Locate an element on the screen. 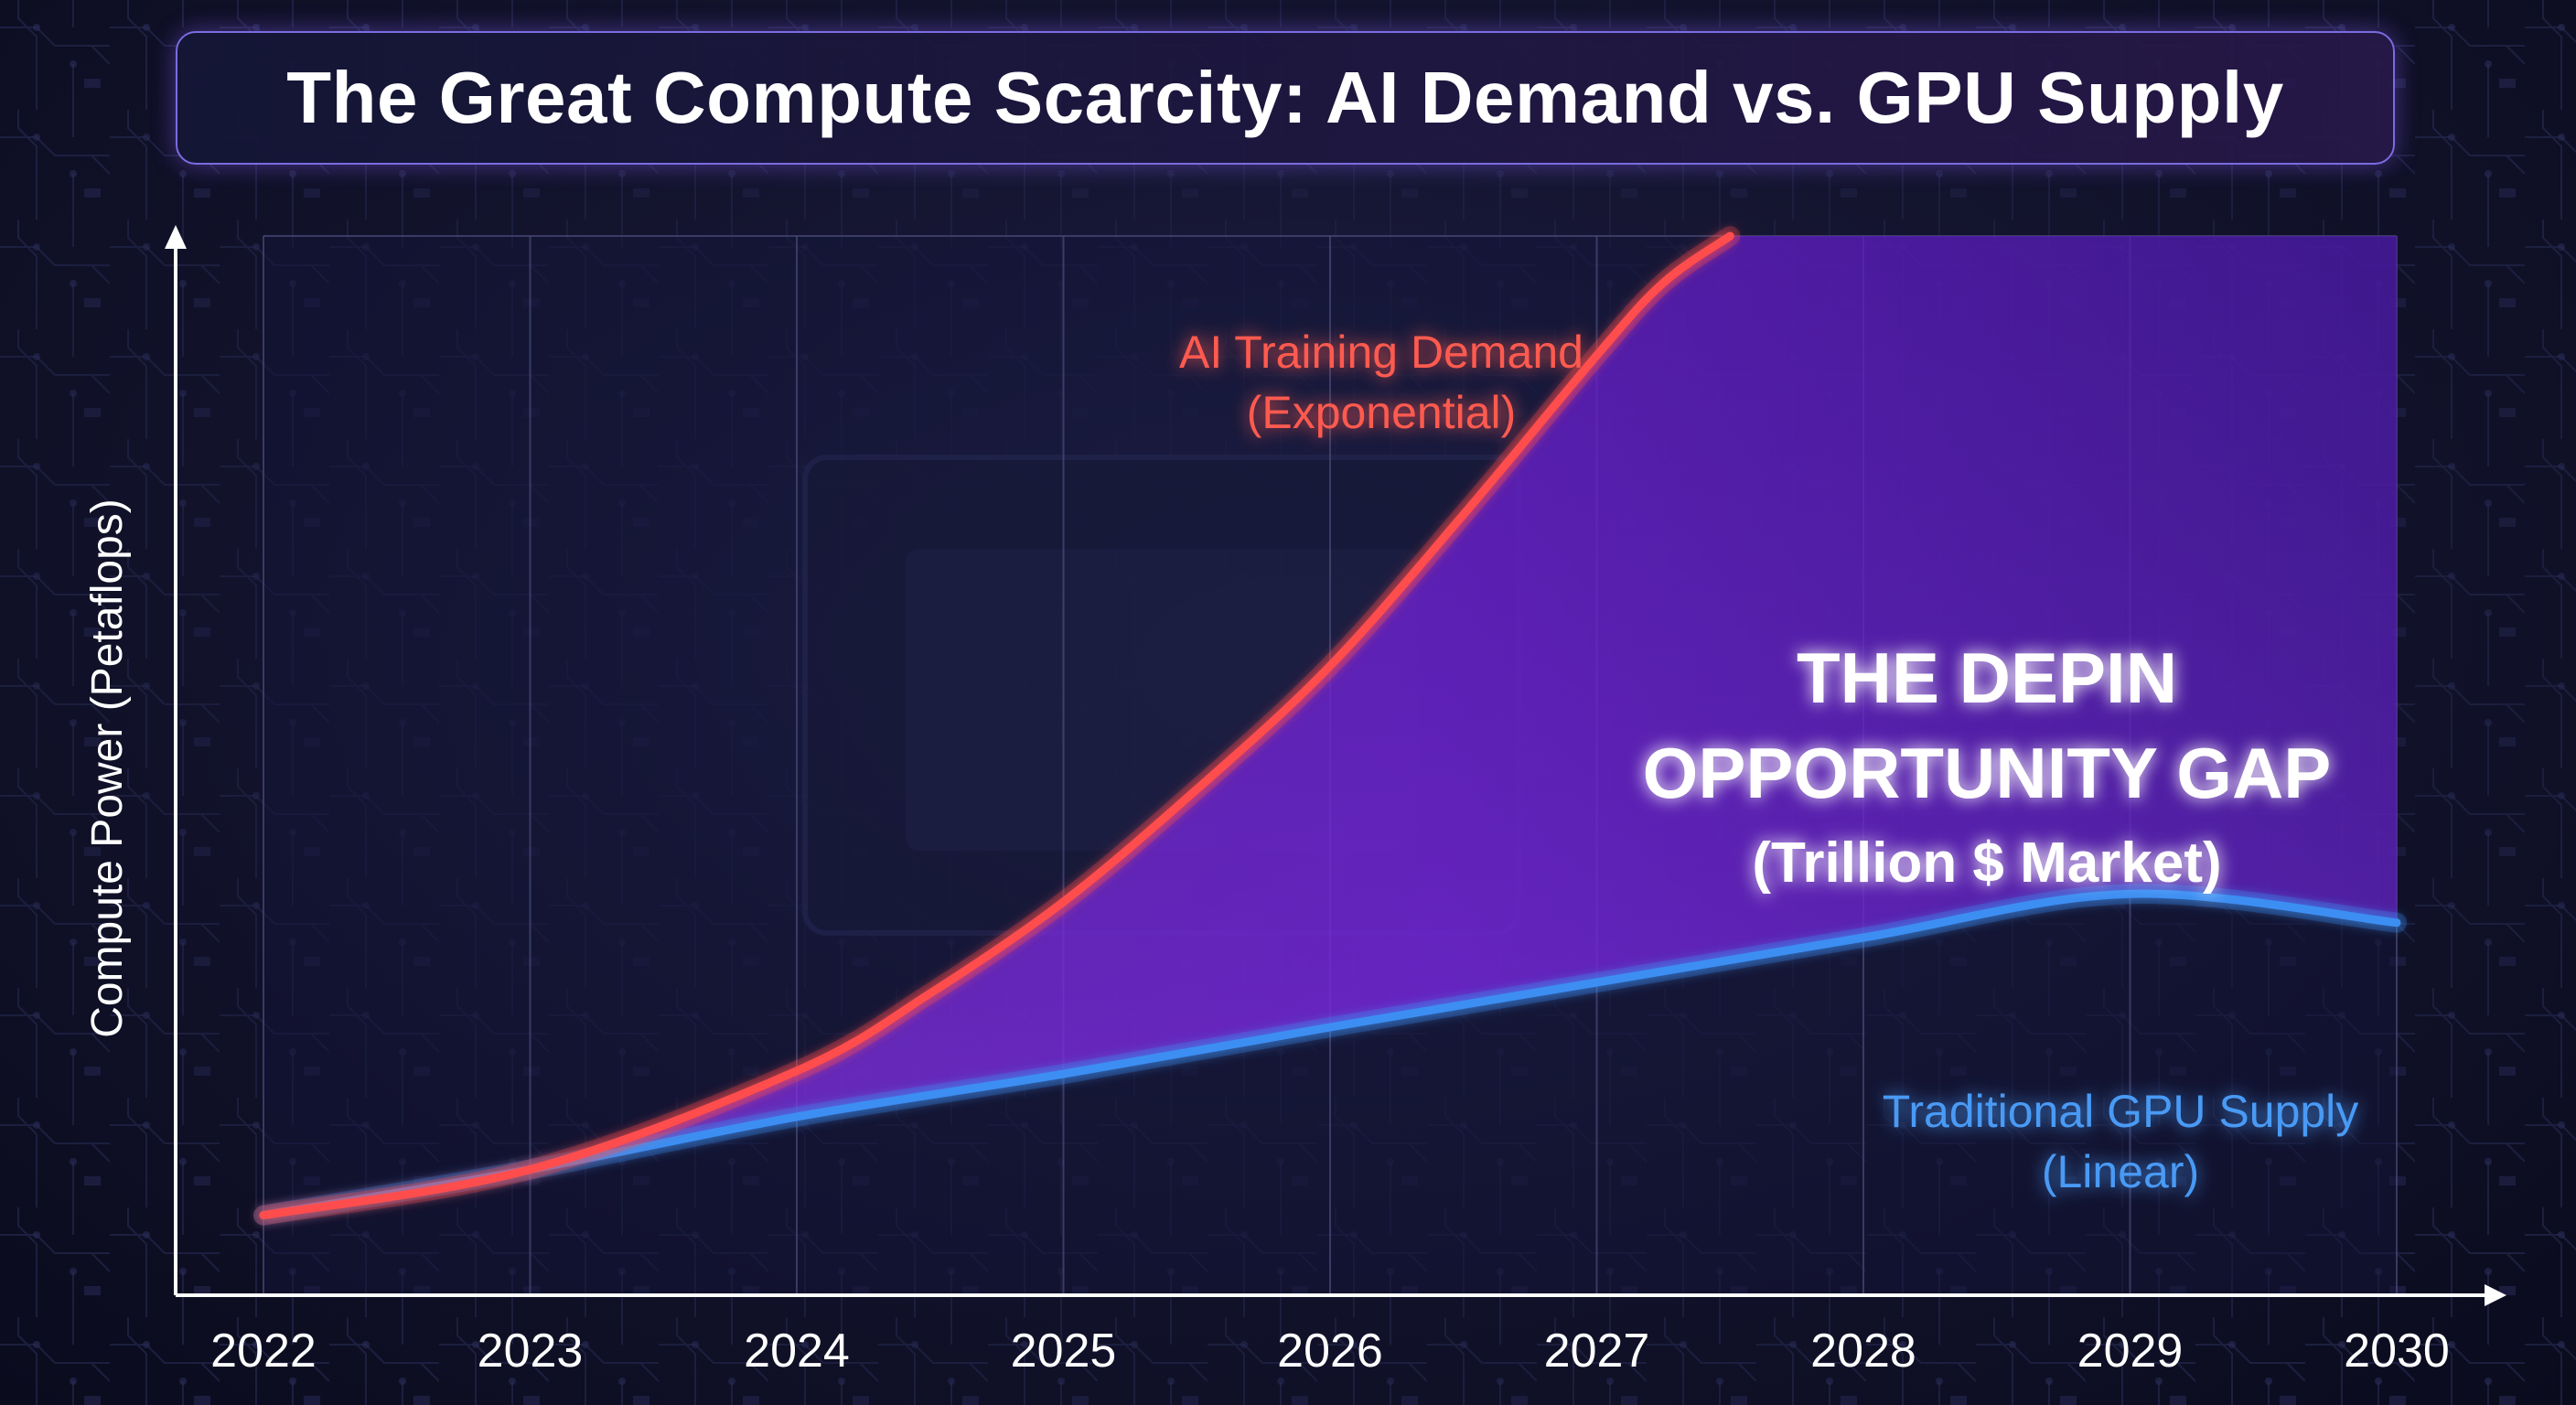 This screenshot has width=2576, height=1405. supply-label-line-1: Traditional GPU Supply is located at coordinates (2121, 1111).